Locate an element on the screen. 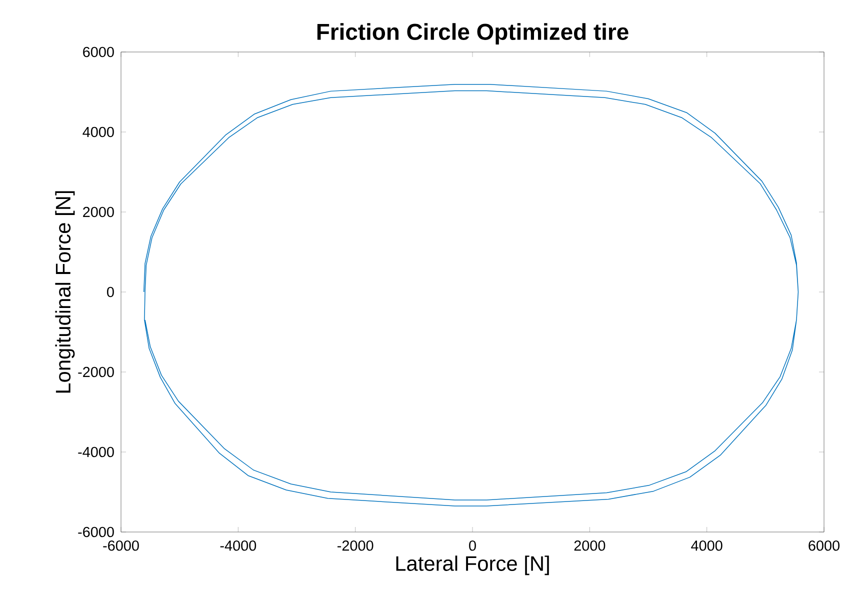  y-tick-label: 4000 is located at coordinates (98, 132).